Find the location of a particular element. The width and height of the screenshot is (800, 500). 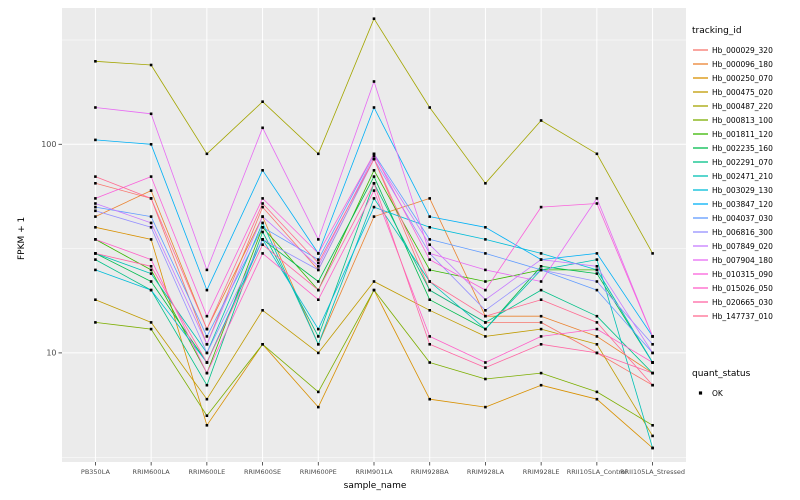

y-tick-label: 10 is located at coordinates (51, 353).